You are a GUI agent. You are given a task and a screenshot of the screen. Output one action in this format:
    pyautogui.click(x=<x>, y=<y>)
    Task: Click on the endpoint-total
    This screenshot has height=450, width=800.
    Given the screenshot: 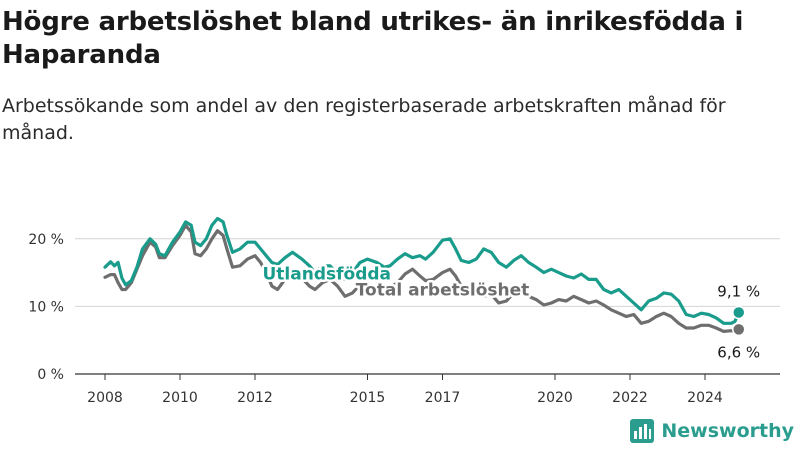 What is the action you would take?
    pyautogui.click(x=739, y=329)
    